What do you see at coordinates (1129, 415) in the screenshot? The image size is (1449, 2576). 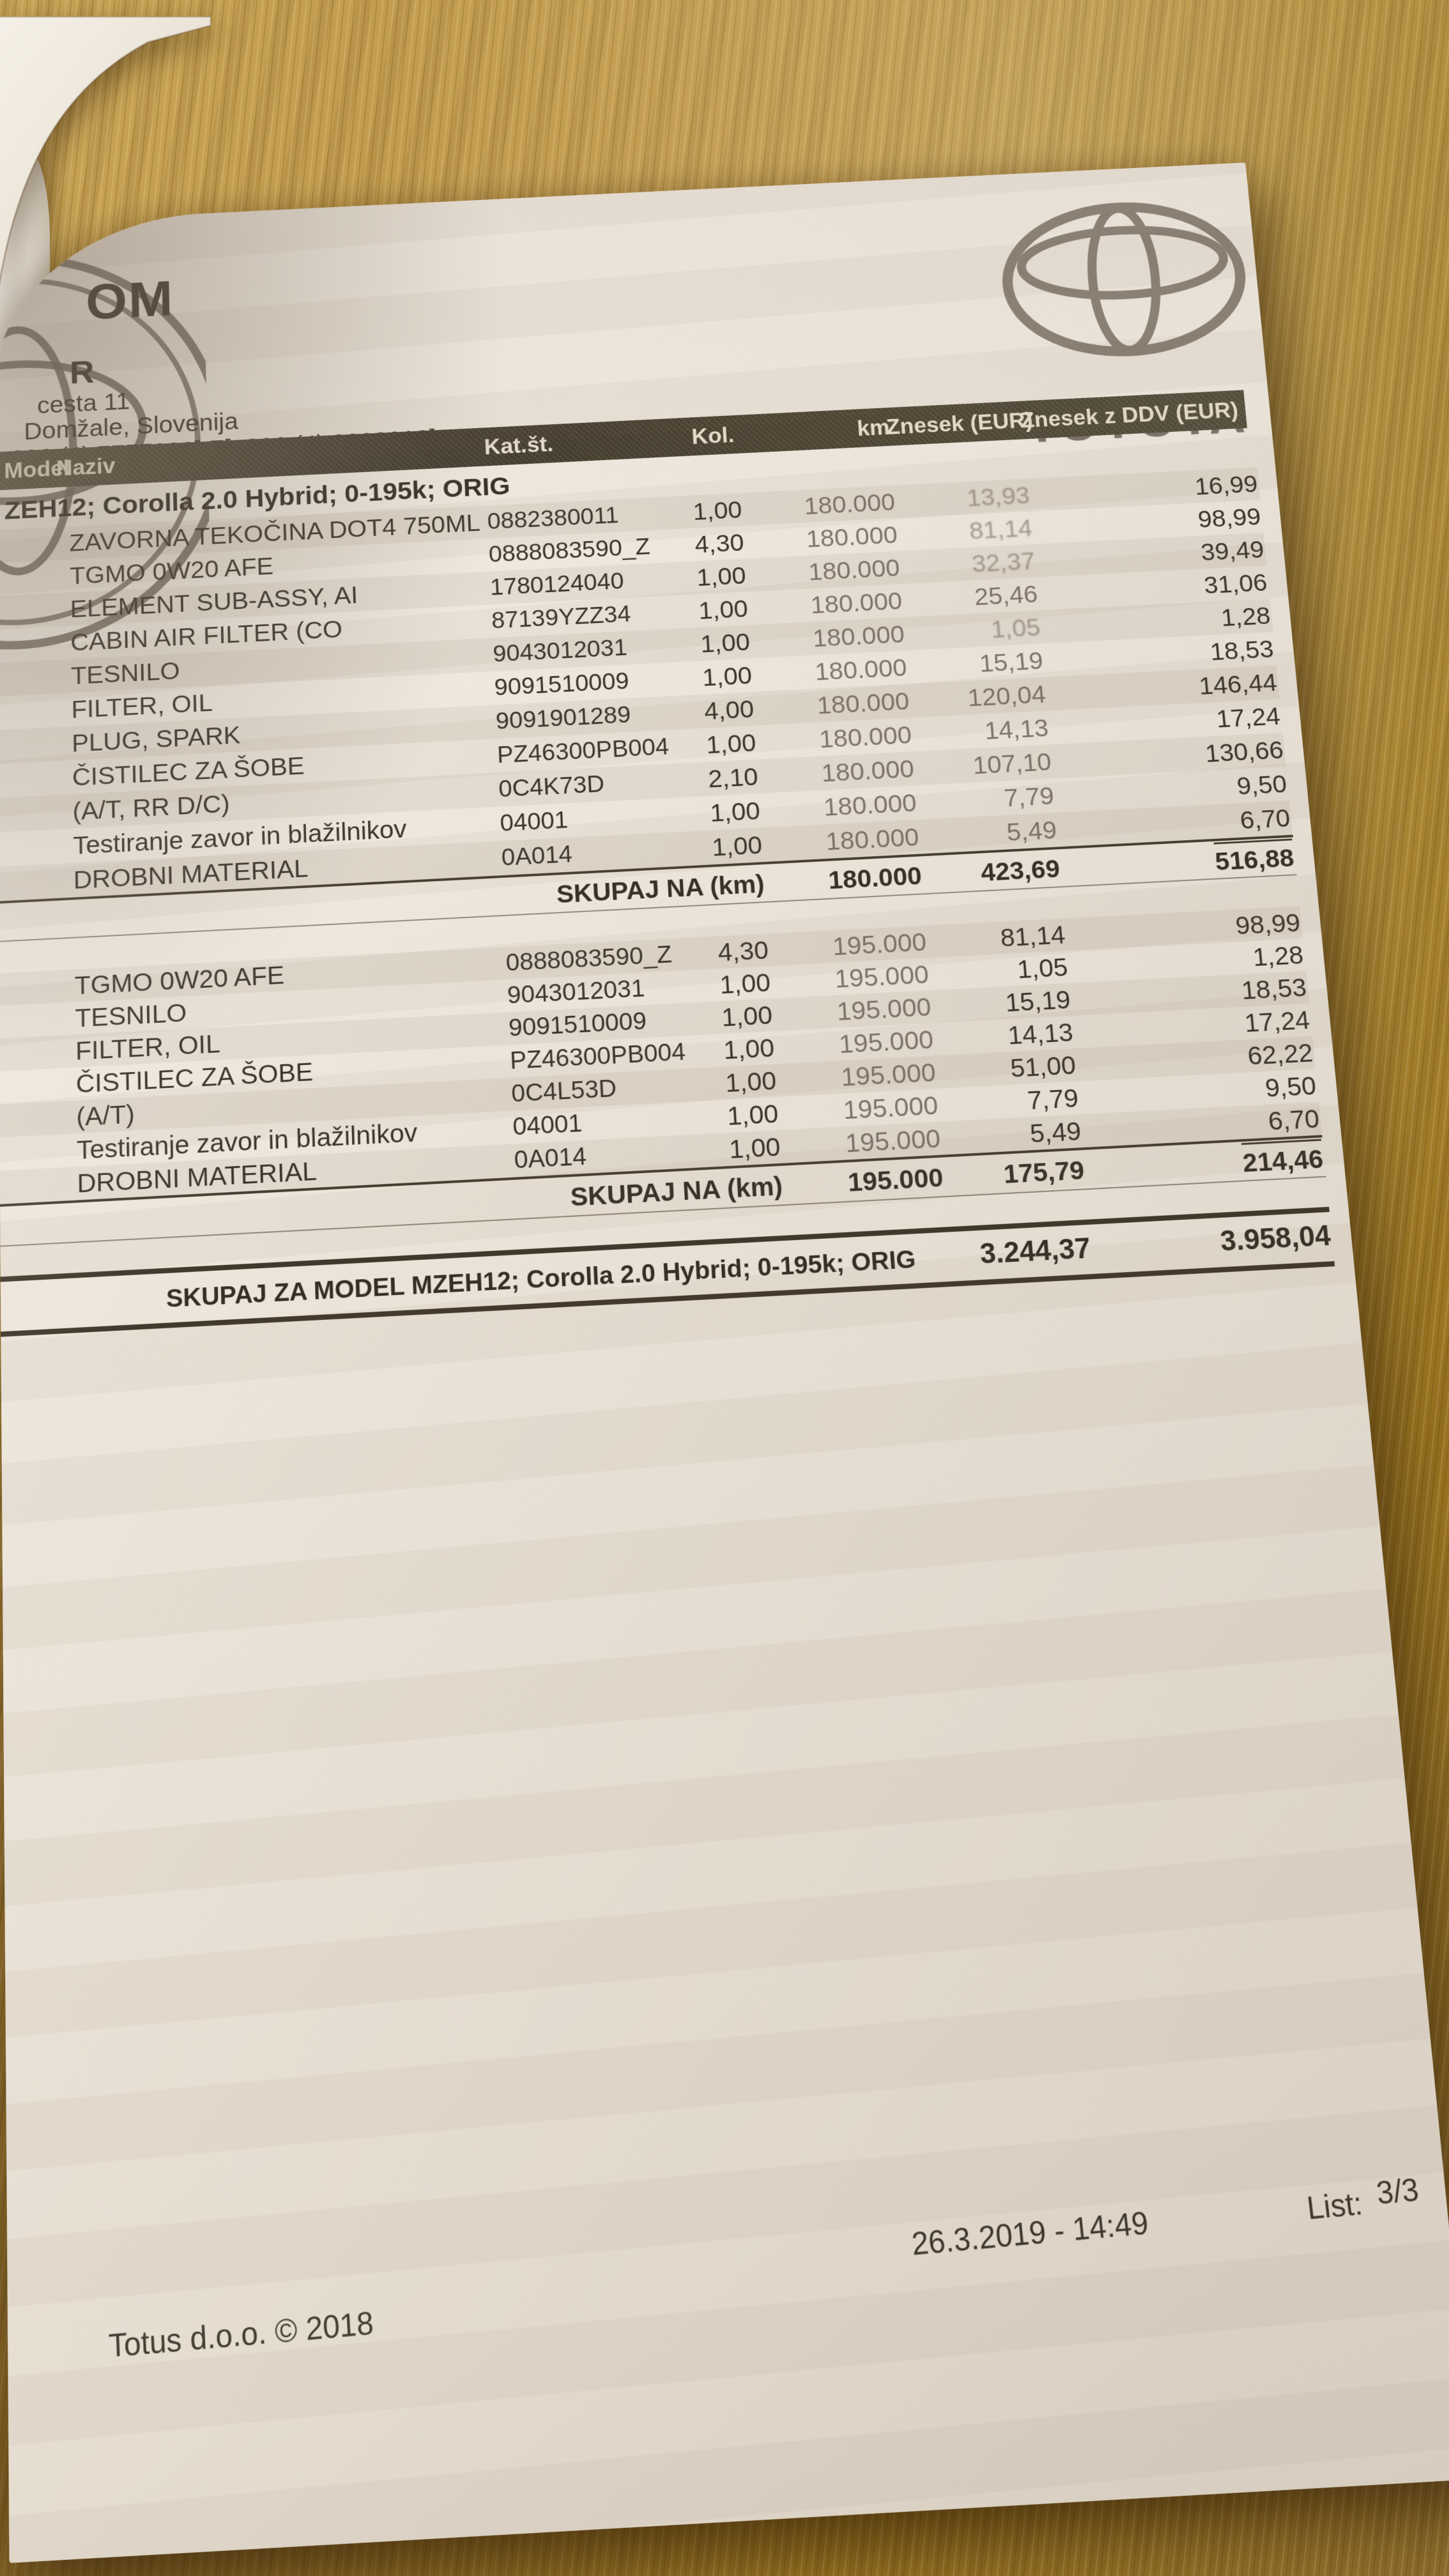 I see `col-header-znesek-ddv: Znesek z DDV (EUR)` at bounding box center [1129, 415].